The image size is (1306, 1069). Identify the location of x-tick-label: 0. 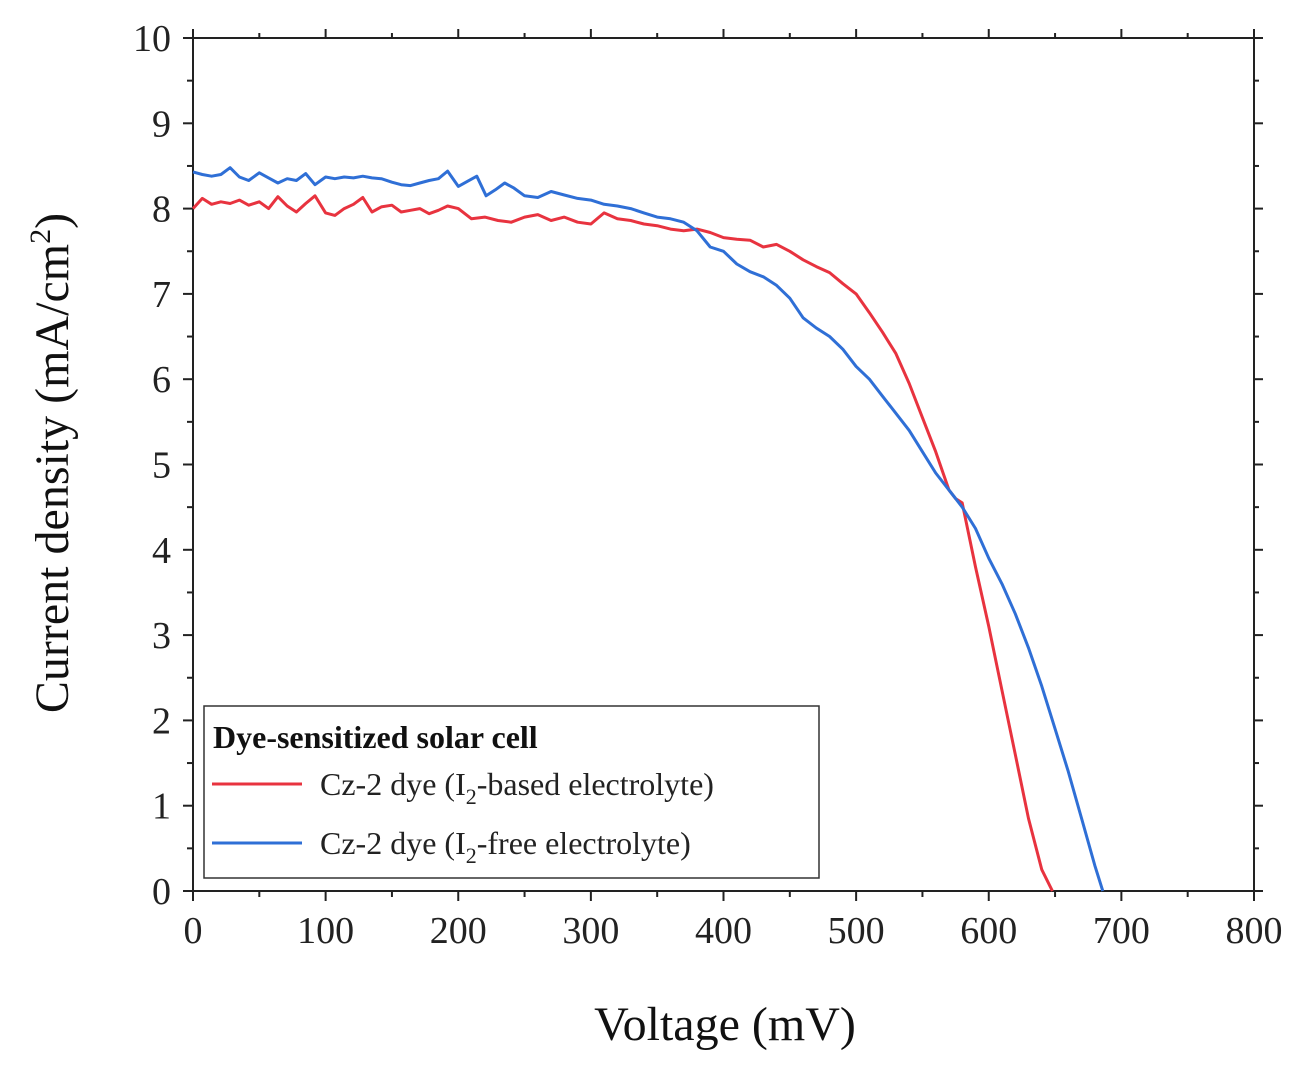
(193, 931).